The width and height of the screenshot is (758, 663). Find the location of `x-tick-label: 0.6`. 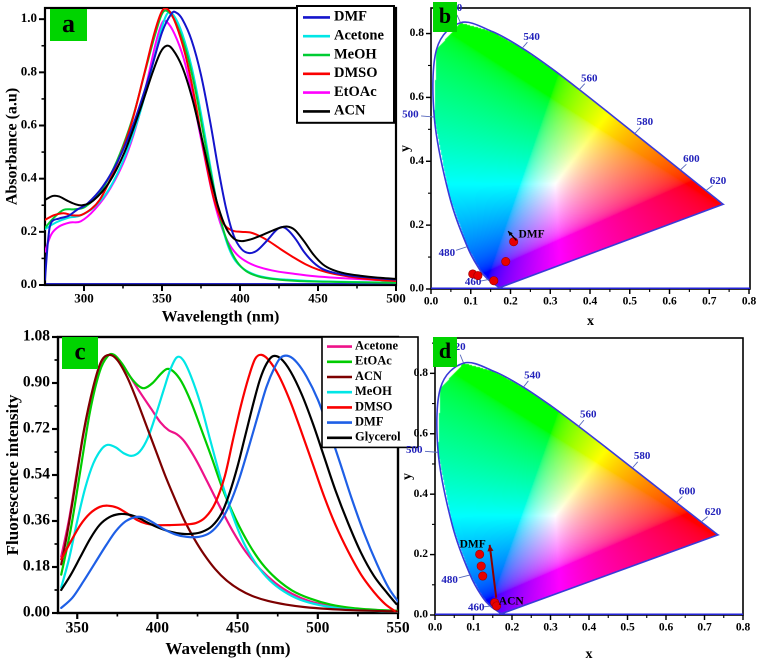

x-tick-label: 0.6 is located at coordinates (669, 301).